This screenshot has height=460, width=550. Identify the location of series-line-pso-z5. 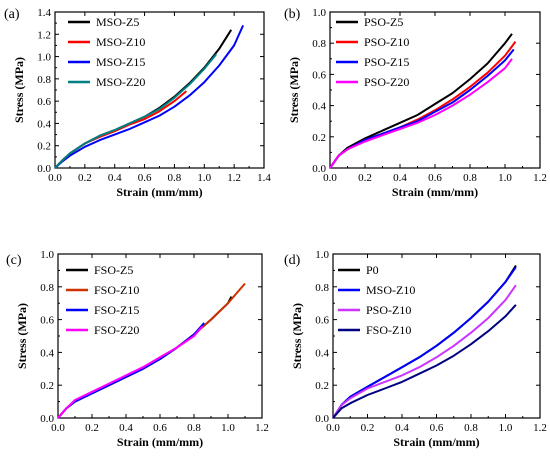
(421, 101).